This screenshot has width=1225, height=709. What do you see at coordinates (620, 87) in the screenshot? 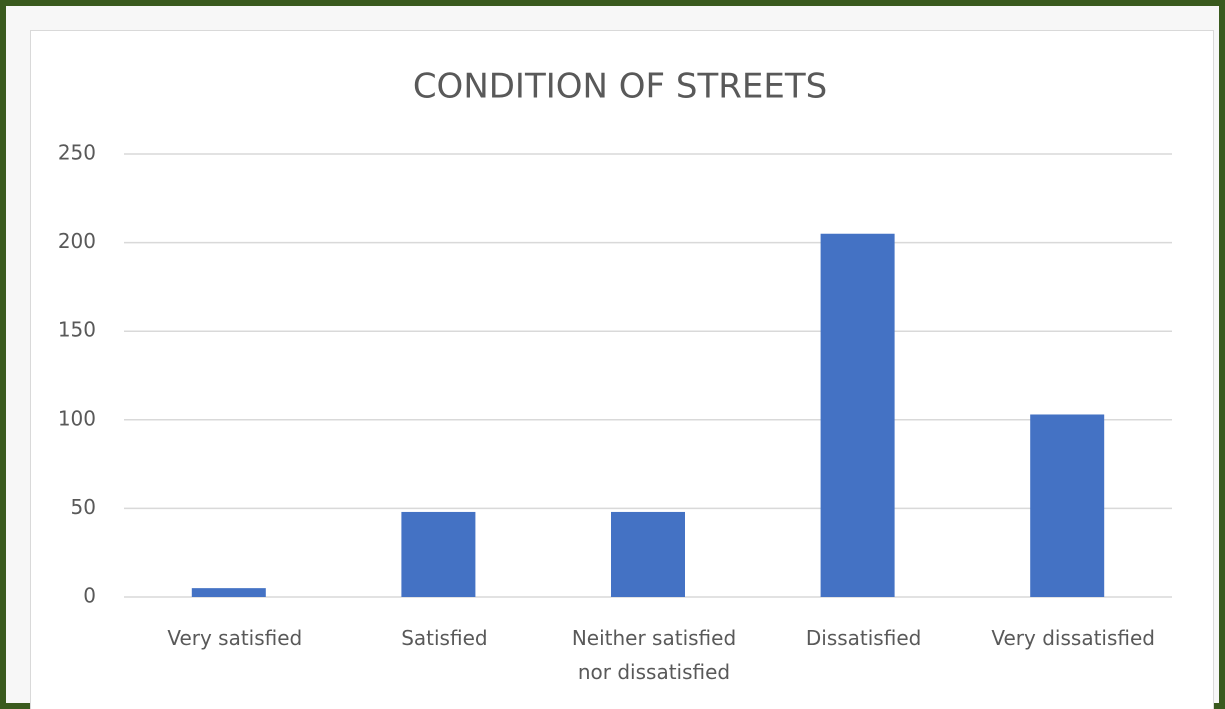
I see `chart-title: CONDITION OF STREETS` at bounding box center [620, 87].